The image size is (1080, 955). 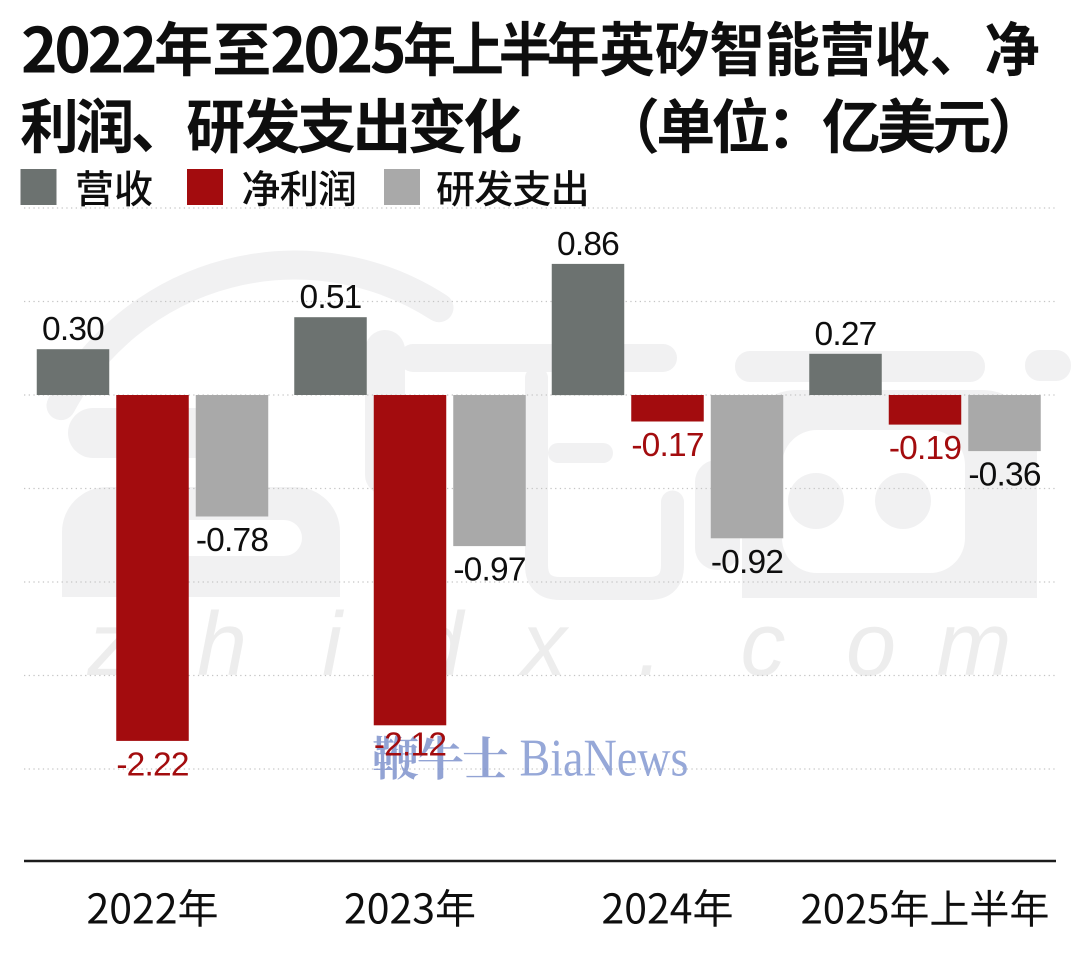 What do you see at coordinates (333, 645) in the screenshot?
I see `svg-text: i` at bounding box center [333, 645].